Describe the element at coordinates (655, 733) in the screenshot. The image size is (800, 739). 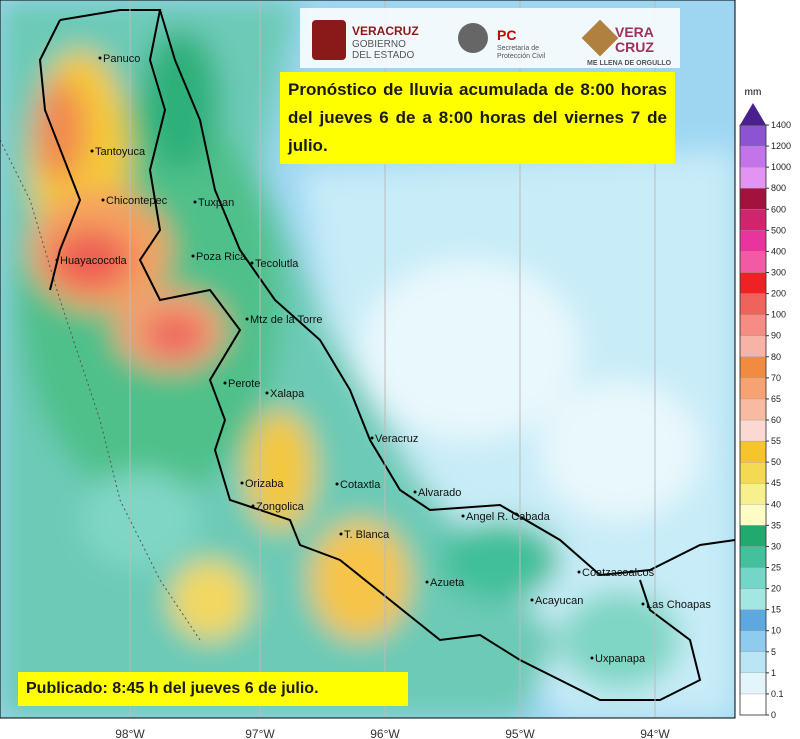
I see `longitude-label: 94°W` at that location.